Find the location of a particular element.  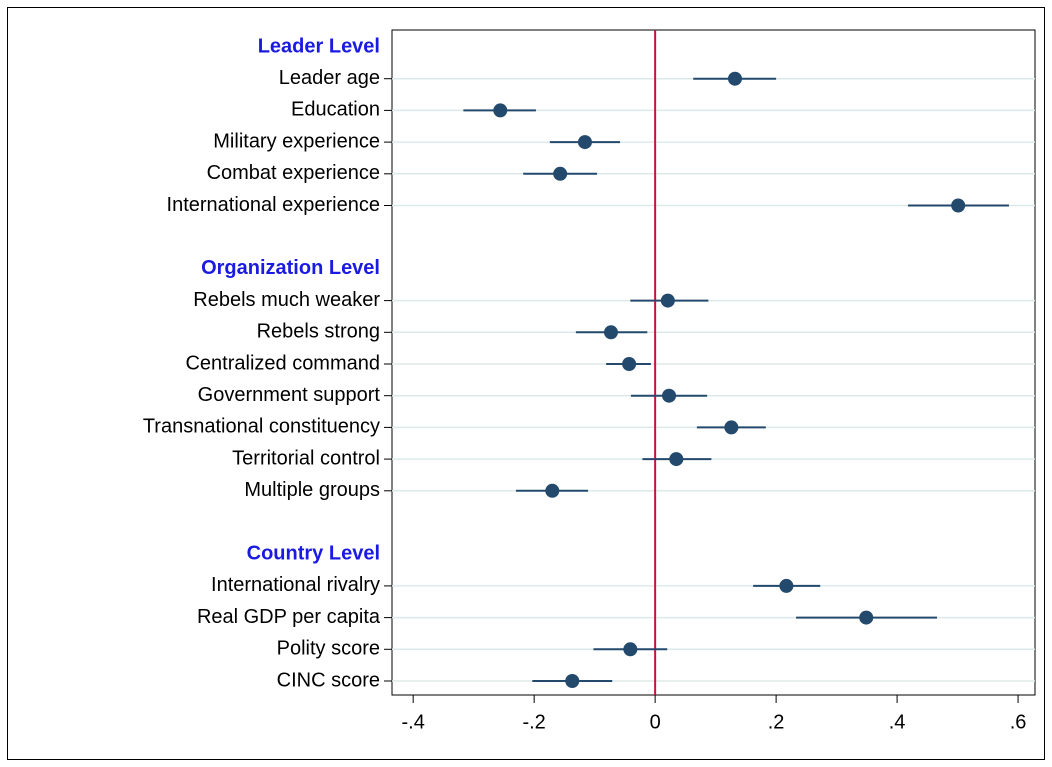

group-header: Organization Level is located at coordinates (290, 268).